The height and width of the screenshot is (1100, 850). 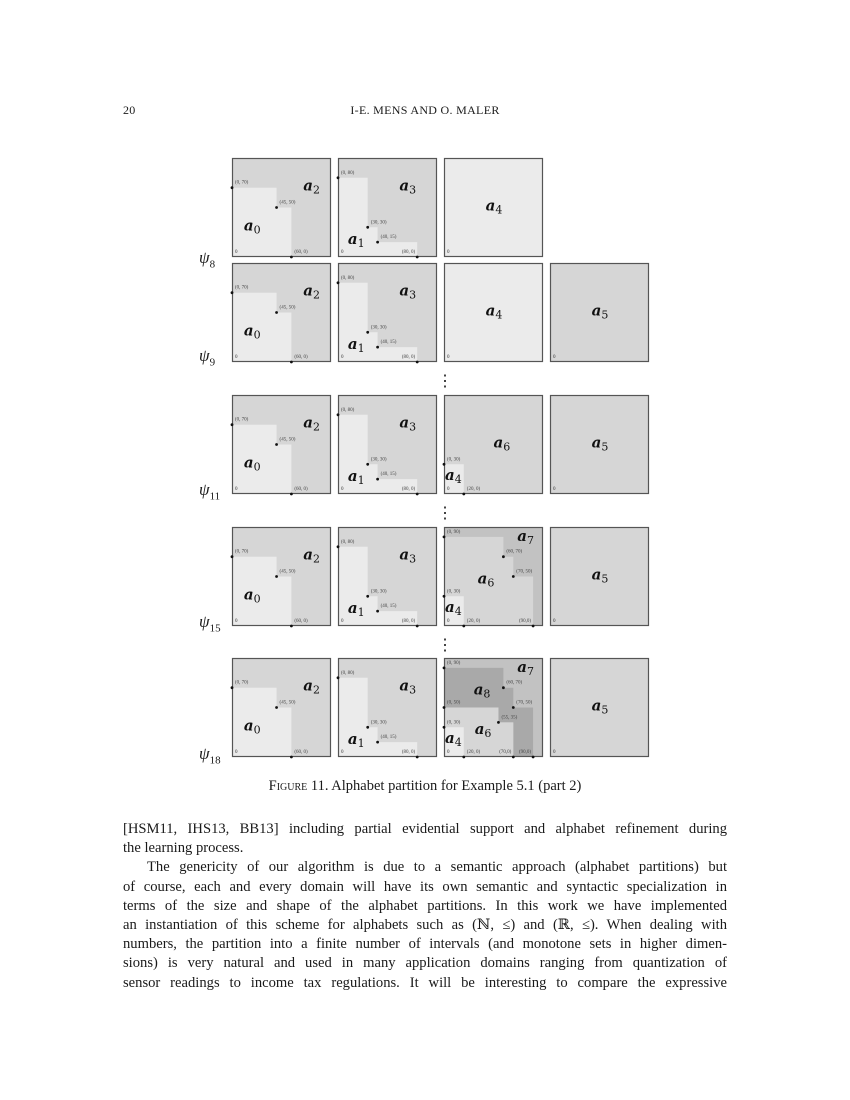 I want to click on psi-symbol: ψ, so click(x=204, y=621).